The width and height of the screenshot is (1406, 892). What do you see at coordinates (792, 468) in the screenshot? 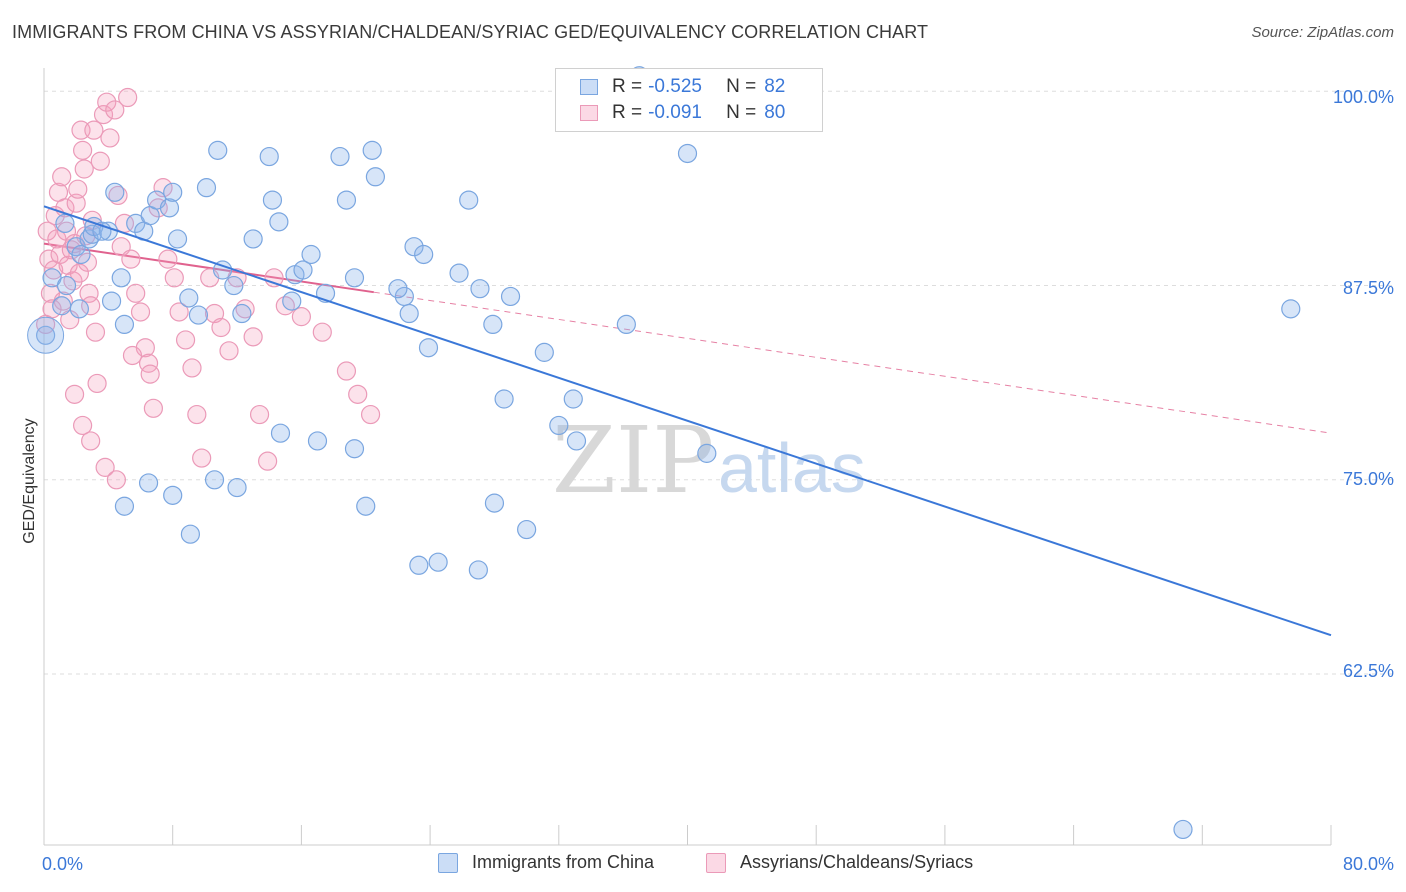
I see `watermark-atlas: atlas` at bounding box center [792, 468].